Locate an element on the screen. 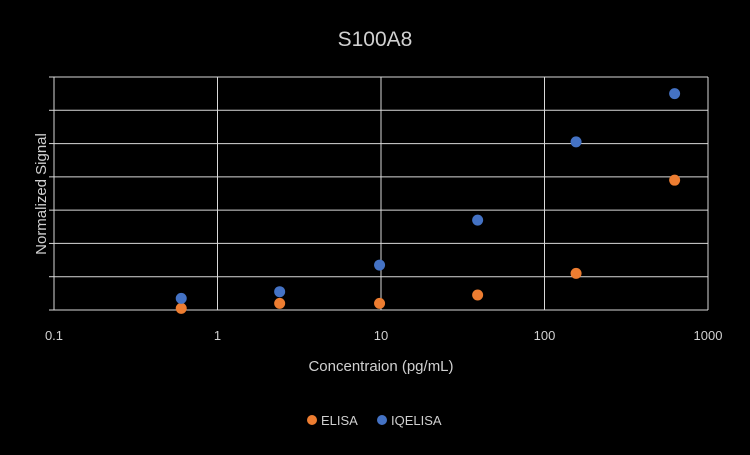  legend: ELISA IQELISA is located at coordinates (374, 420).